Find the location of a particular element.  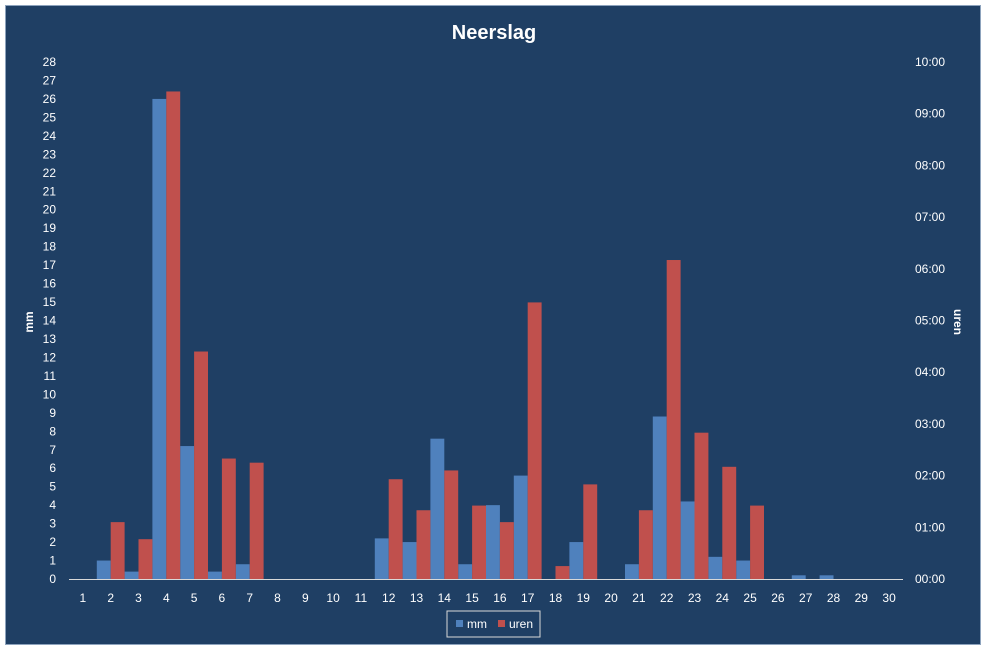

left-tick-label: 21 is located at coordinates (50, 191).